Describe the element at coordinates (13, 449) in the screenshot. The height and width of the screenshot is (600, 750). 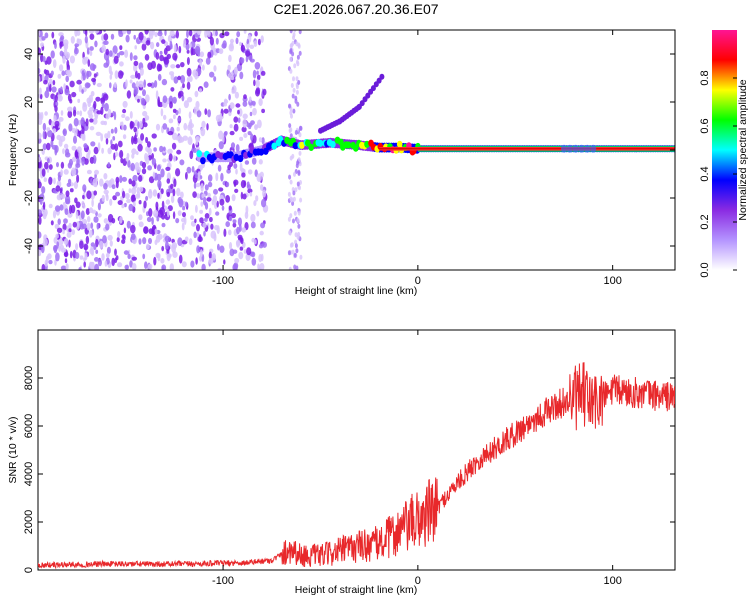
I see `snr-y-axis-label: SNR (10 * v/v)` at that location.